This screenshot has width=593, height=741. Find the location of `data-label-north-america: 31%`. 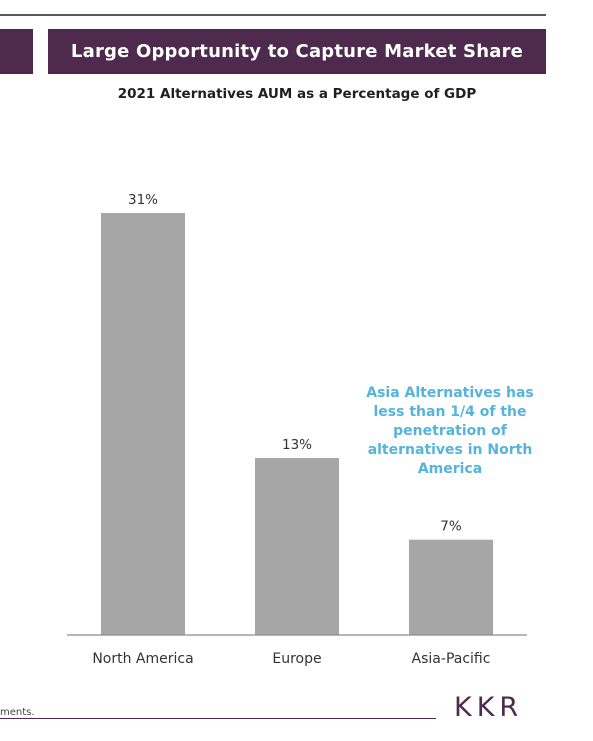

data-label-north-america: 31% is located at coordinates (143, 200).